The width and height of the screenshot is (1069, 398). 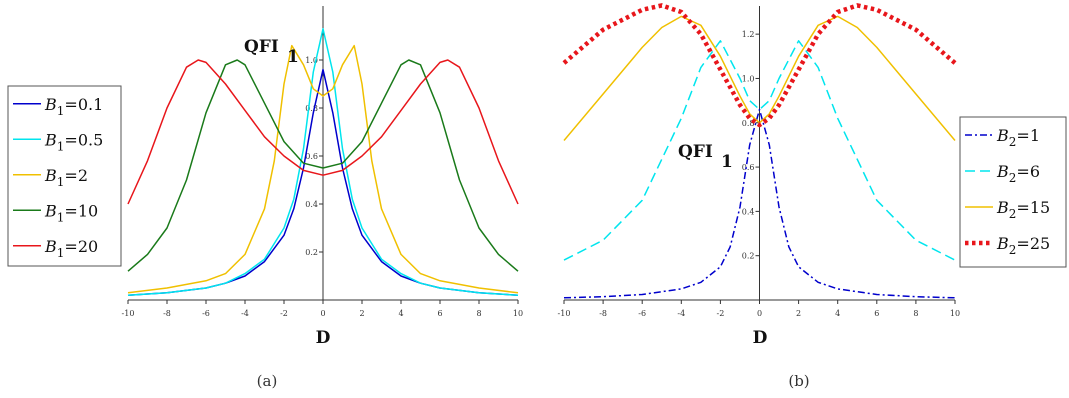 What do you see at coordinates (1018, 173) in the screenshot?
I see `legend-label: B2=6` at bounding box center [1018, 173].